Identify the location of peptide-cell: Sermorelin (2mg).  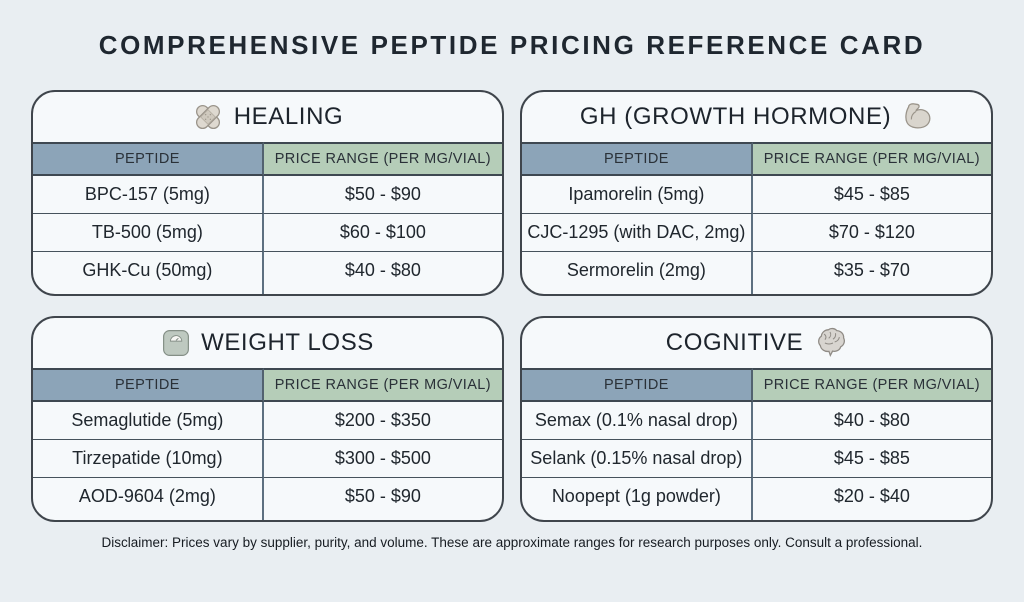
(637, 270).